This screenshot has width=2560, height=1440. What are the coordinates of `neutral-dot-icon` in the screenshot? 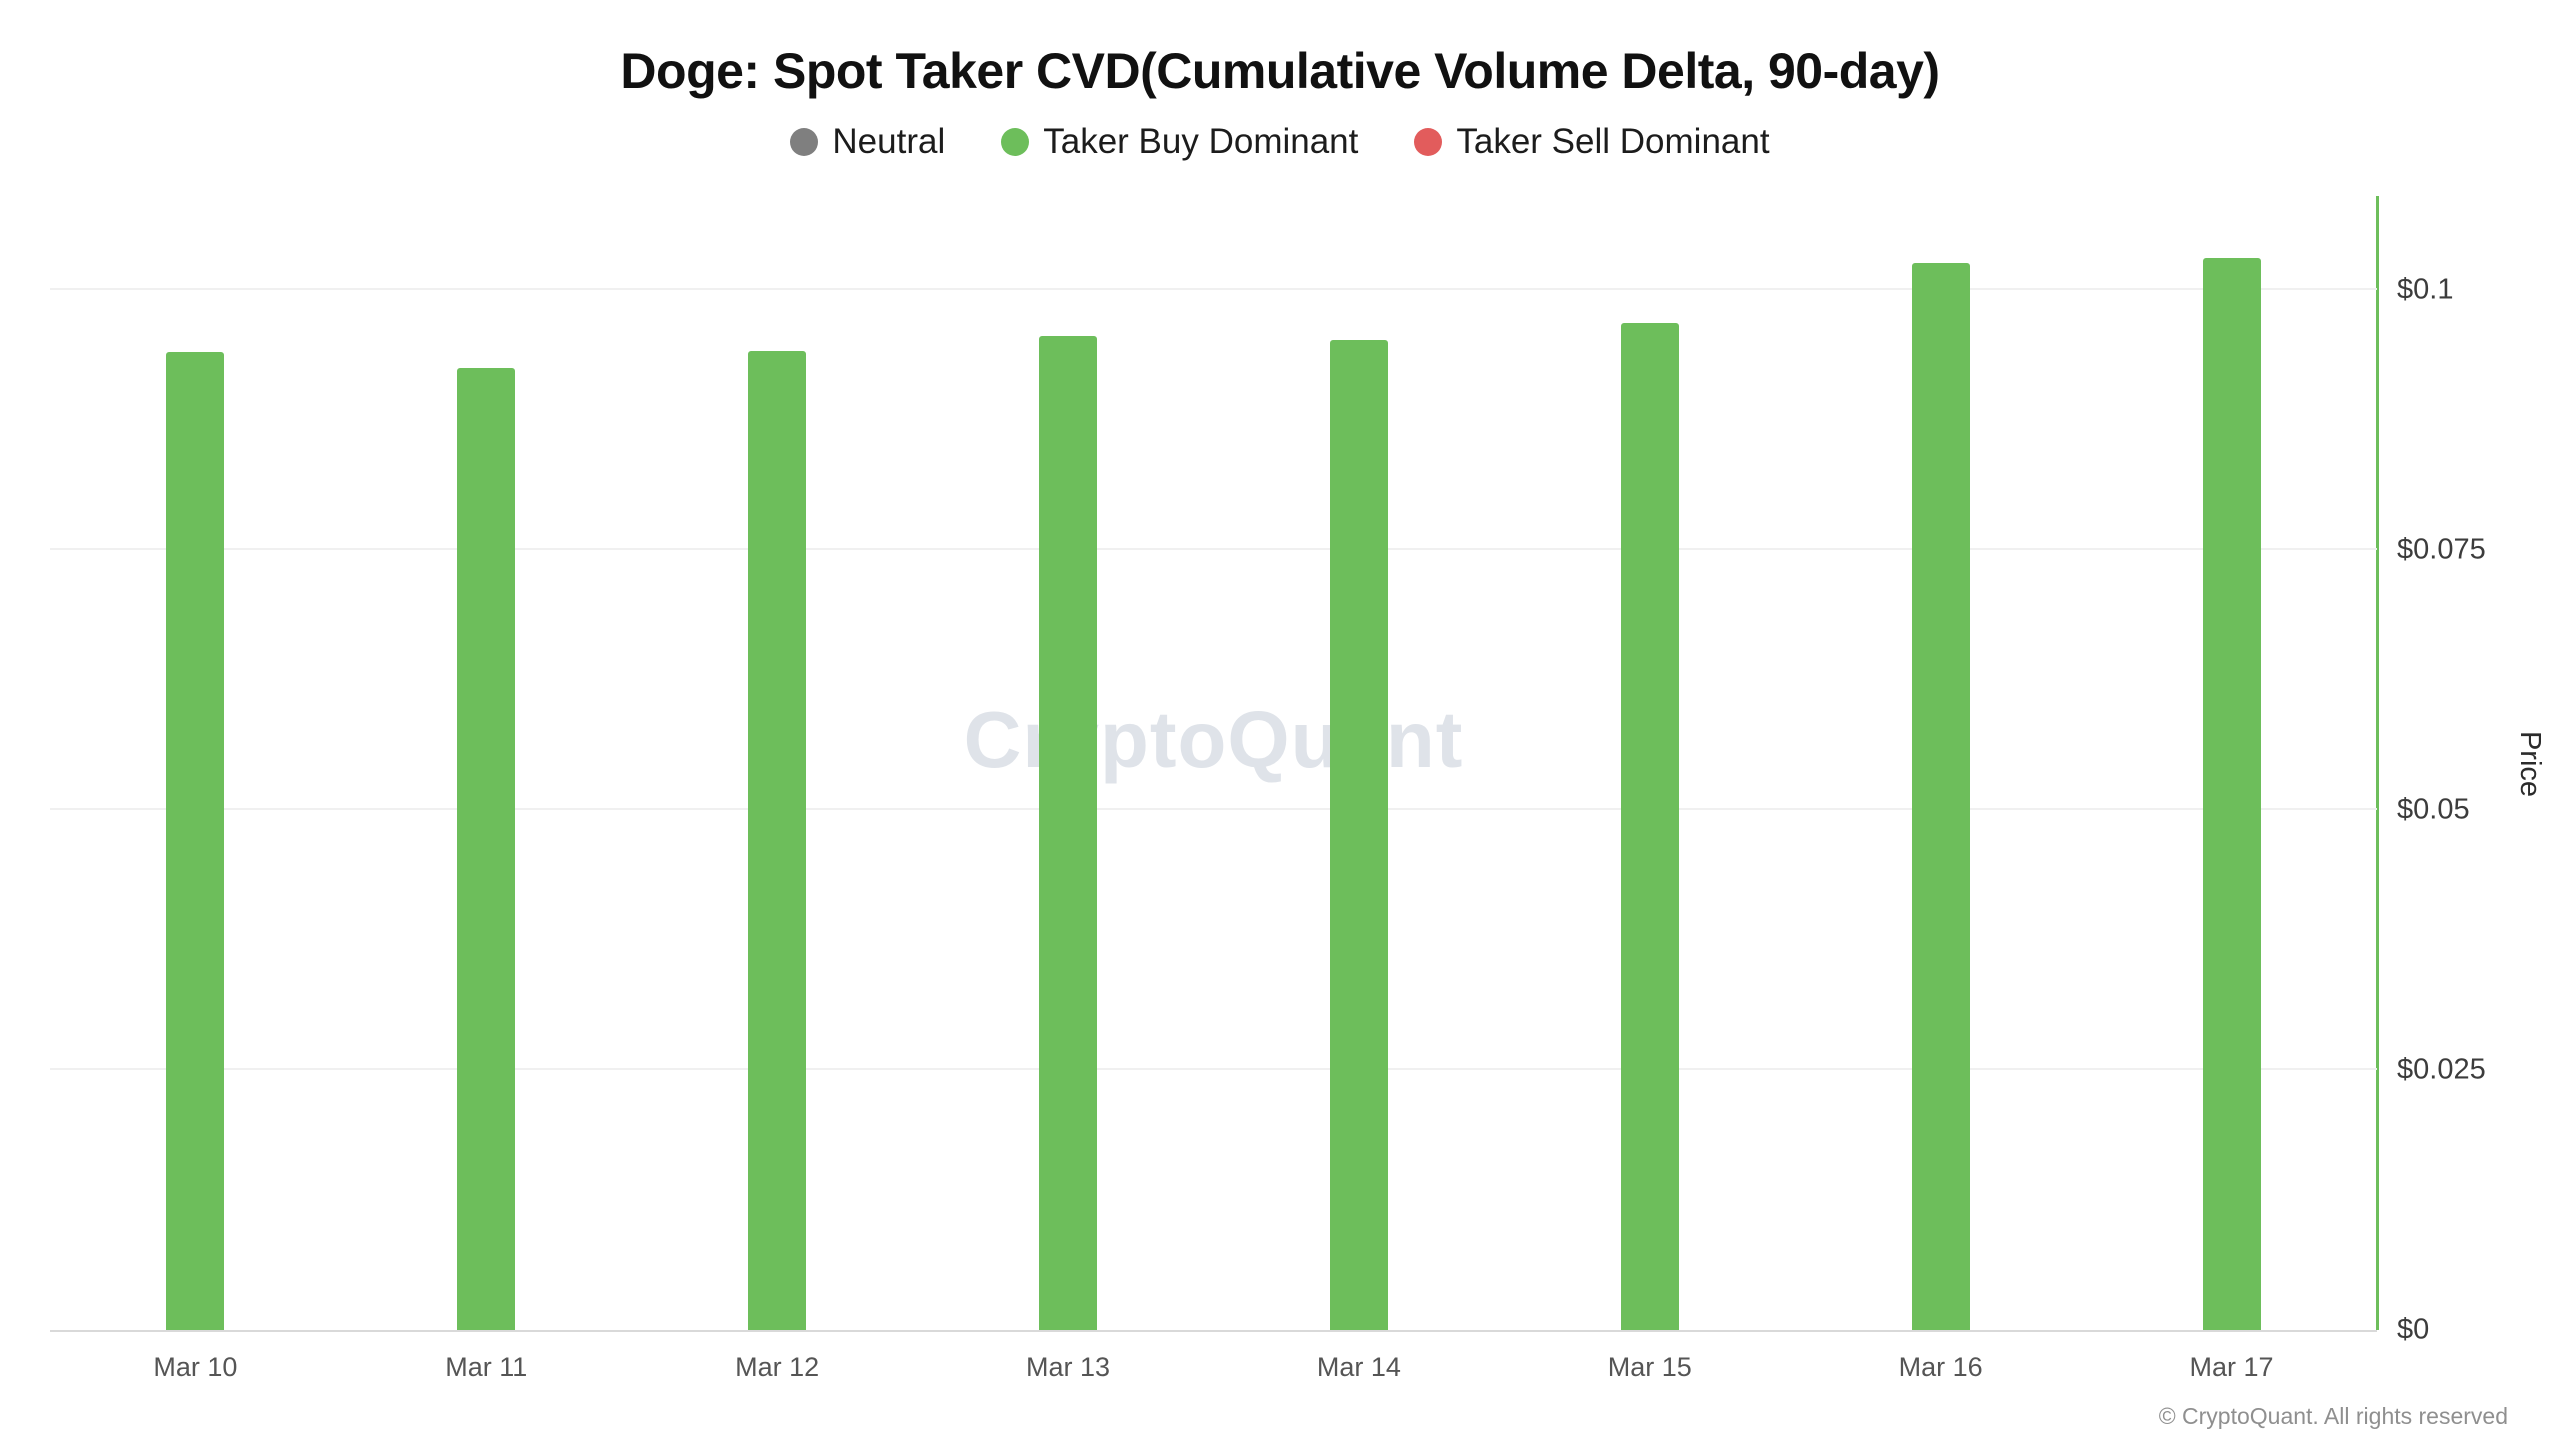 It's located at (804, 142).